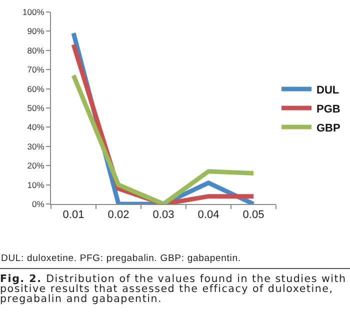 The height and width of the screenshot is (330, 350). I want to click on x-tick-label: 0.01, so click(73, 215).